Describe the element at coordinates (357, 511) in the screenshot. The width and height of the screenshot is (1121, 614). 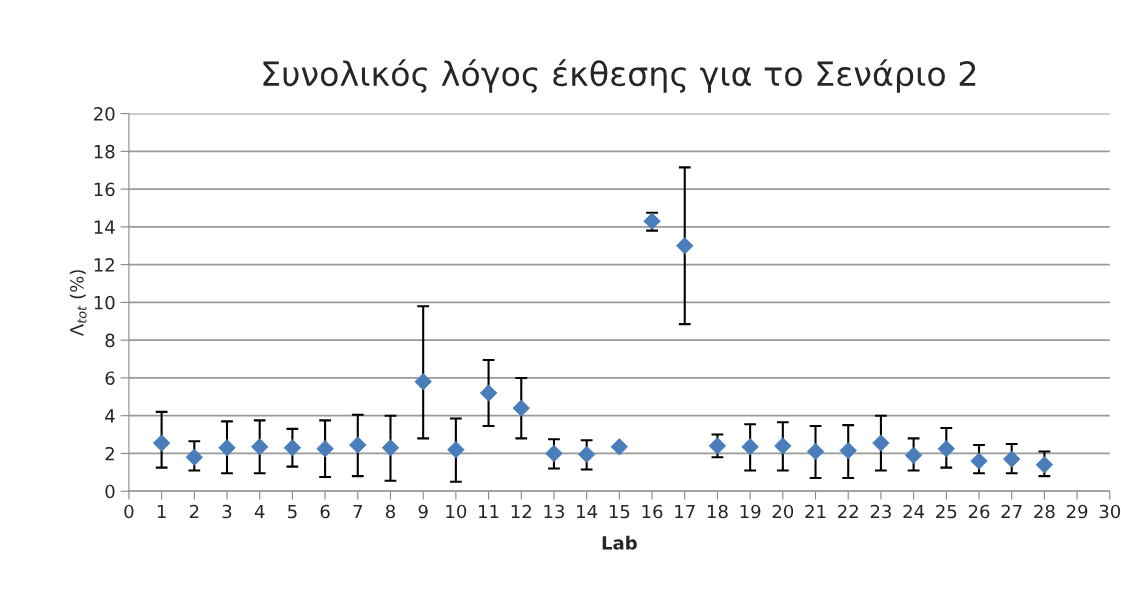
I see `x-tick-label: 7` at that location.